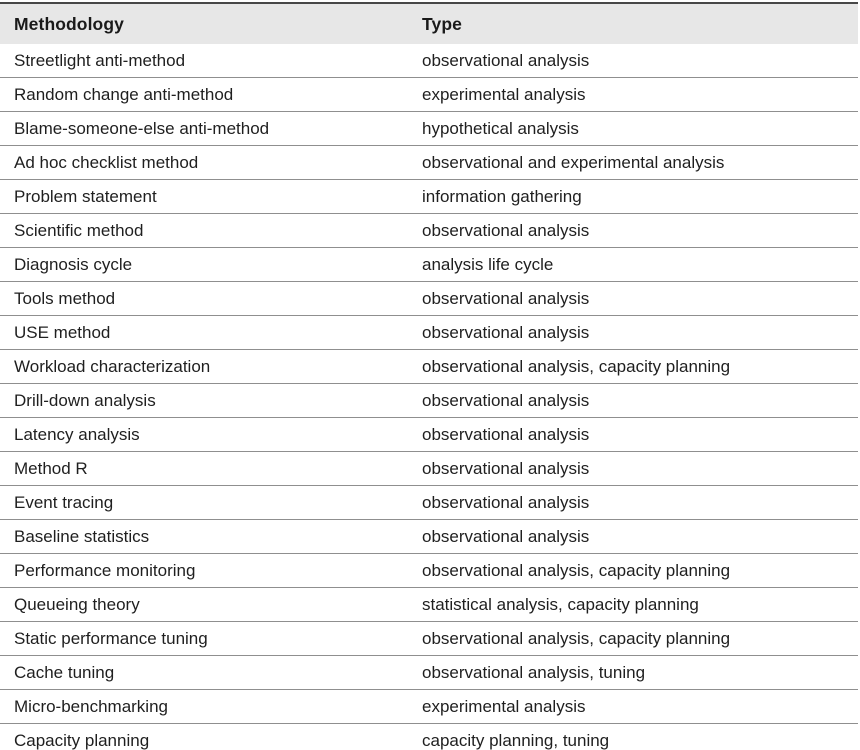  I want to click on type-cell: statistical analysis, capacity planning, so click(633, 604).